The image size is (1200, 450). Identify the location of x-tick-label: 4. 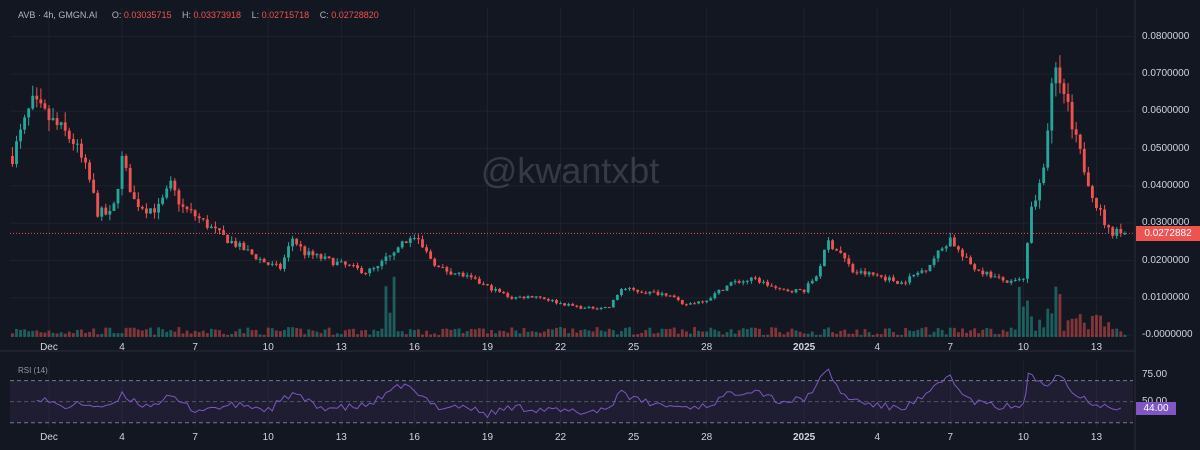
(122, 347).